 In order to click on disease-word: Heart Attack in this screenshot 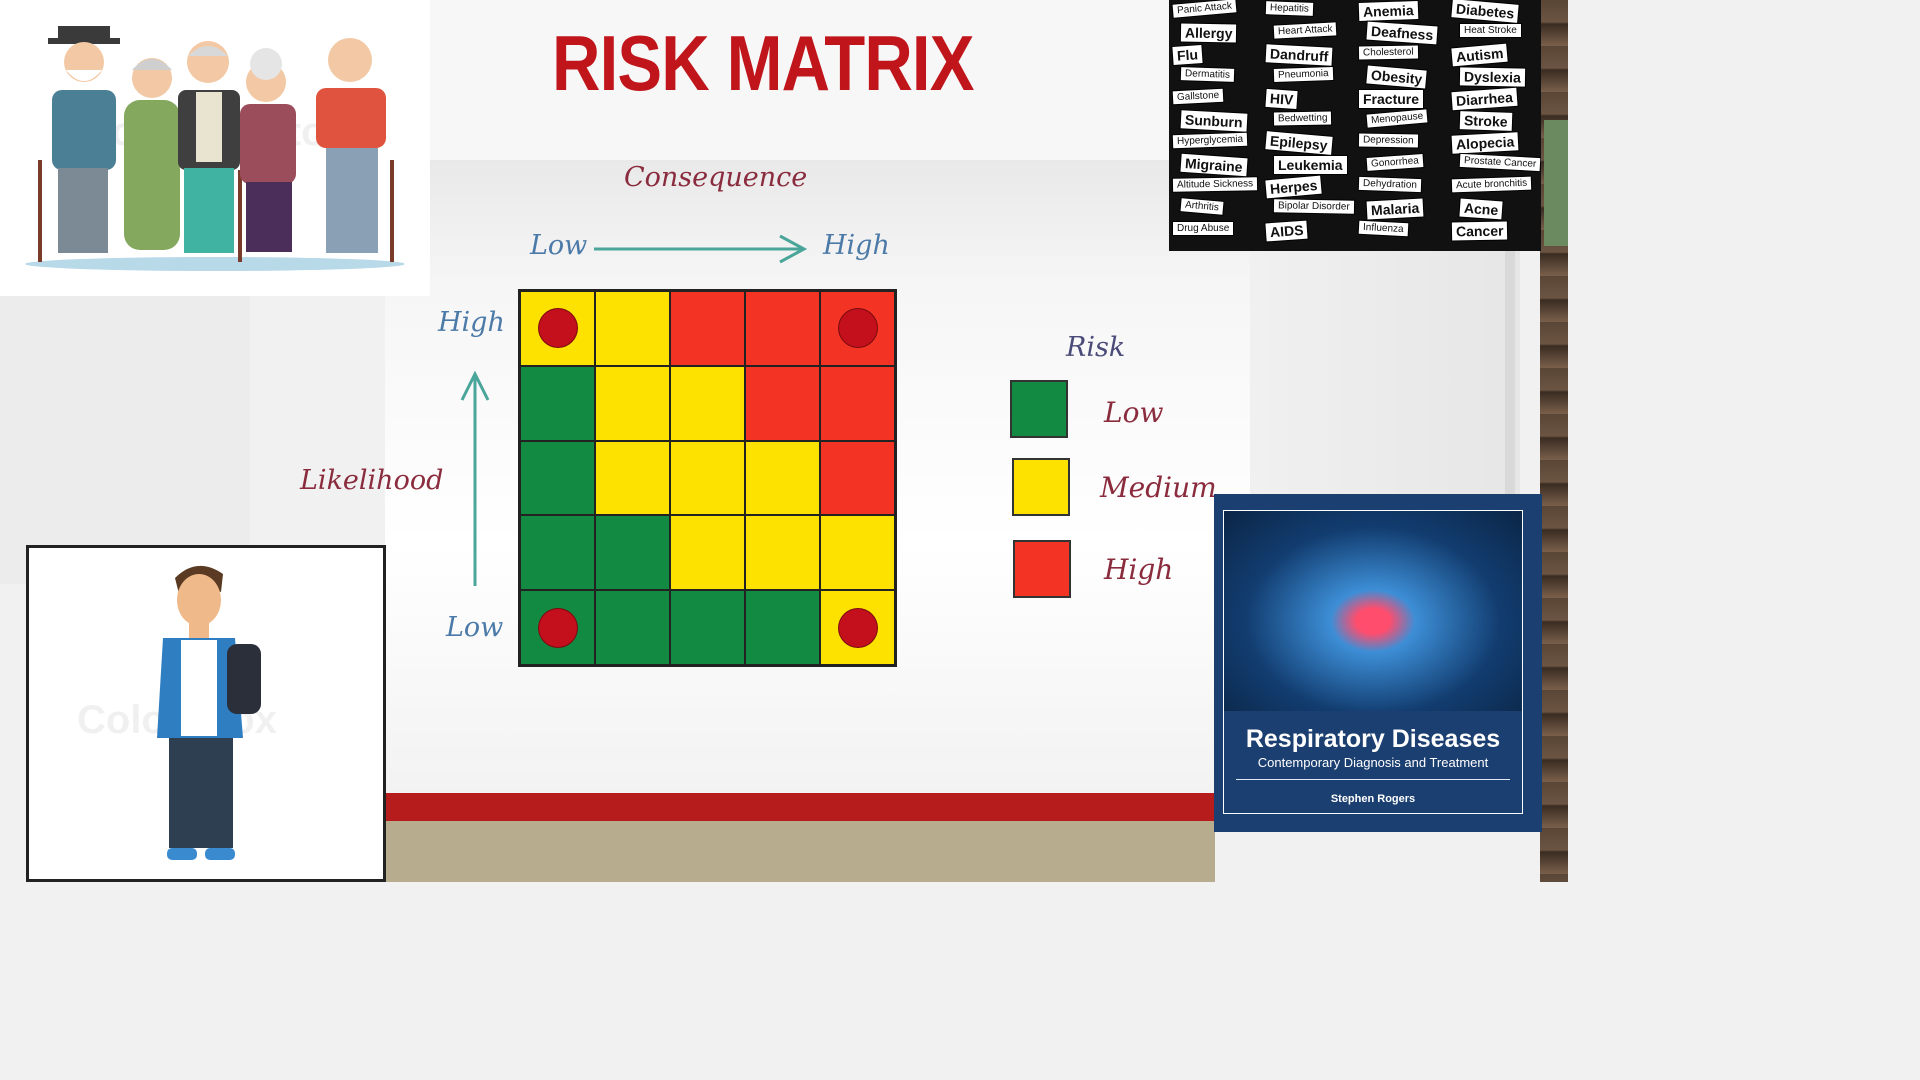, I will do `click(1305, 30)`.